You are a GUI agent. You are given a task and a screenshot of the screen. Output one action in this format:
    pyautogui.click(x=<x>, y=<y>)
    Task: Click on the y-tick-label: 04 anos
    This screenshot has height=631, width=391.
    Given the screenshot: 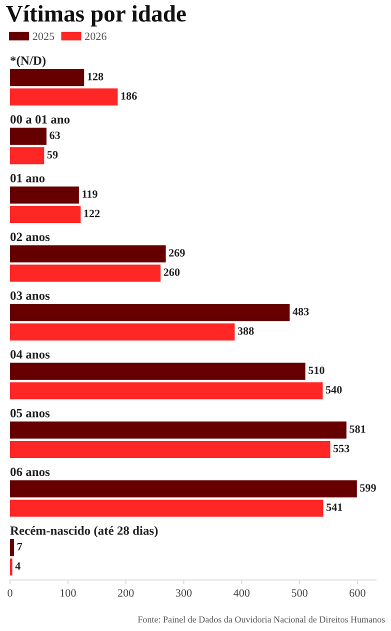 What is the action you would take?
    pyautogui.click(x=30, y=354)
    